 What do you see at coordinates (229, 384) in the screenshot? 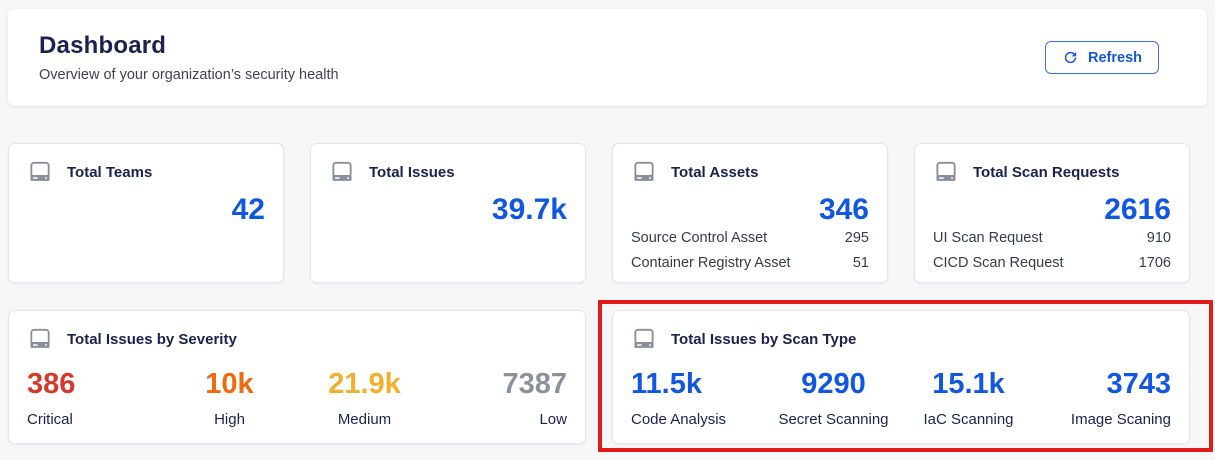
I see `high-count: 10k` at bounding box center [229, 384].